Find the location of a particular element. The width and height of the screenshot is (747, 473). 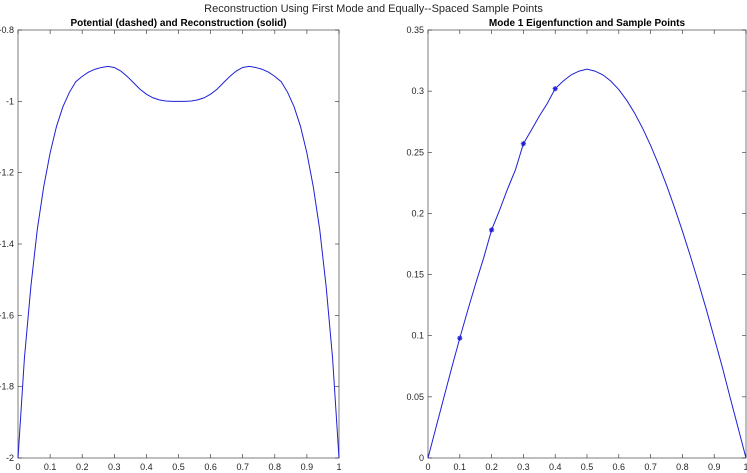

right-x-tick-label: 0.8 is located at coordinates (682, 467).